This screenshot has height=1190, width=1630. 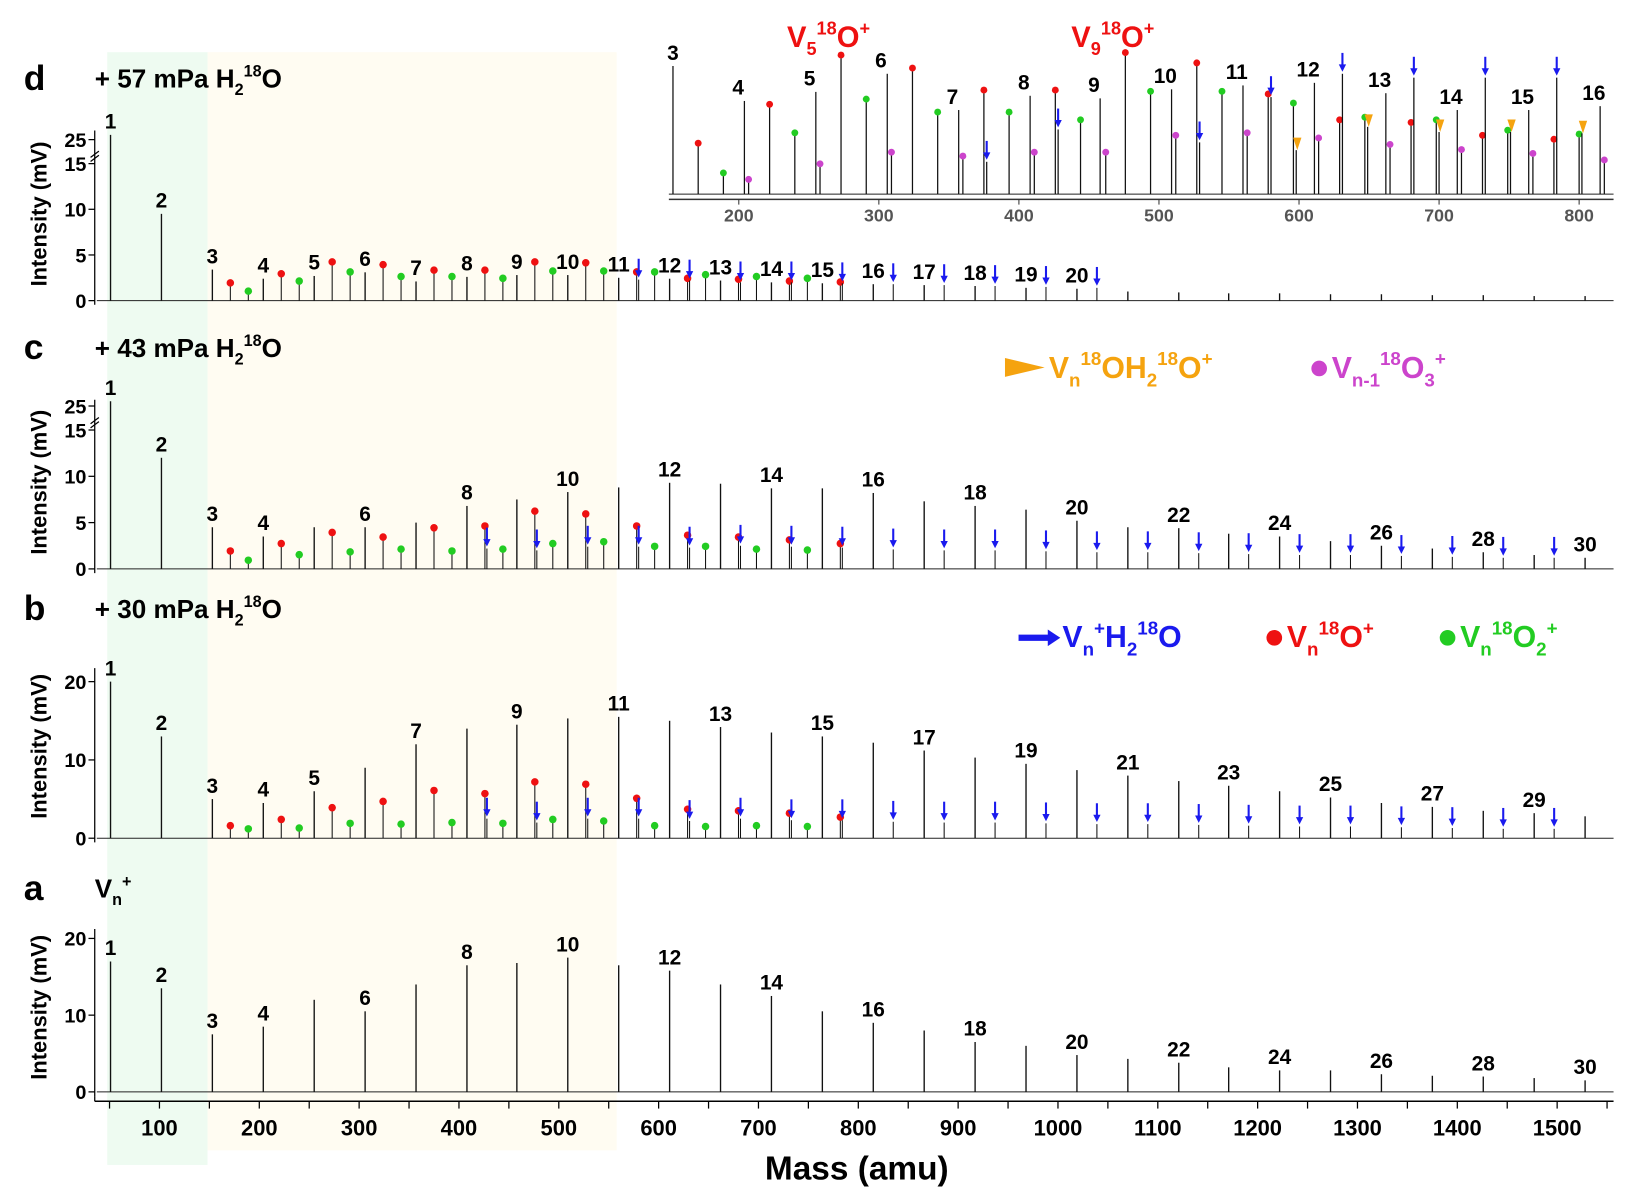 What do you see at coordinates (159, 1128) in the screenshot?
I see `x-tick-label: 100` at bounding box center [159, 1128].